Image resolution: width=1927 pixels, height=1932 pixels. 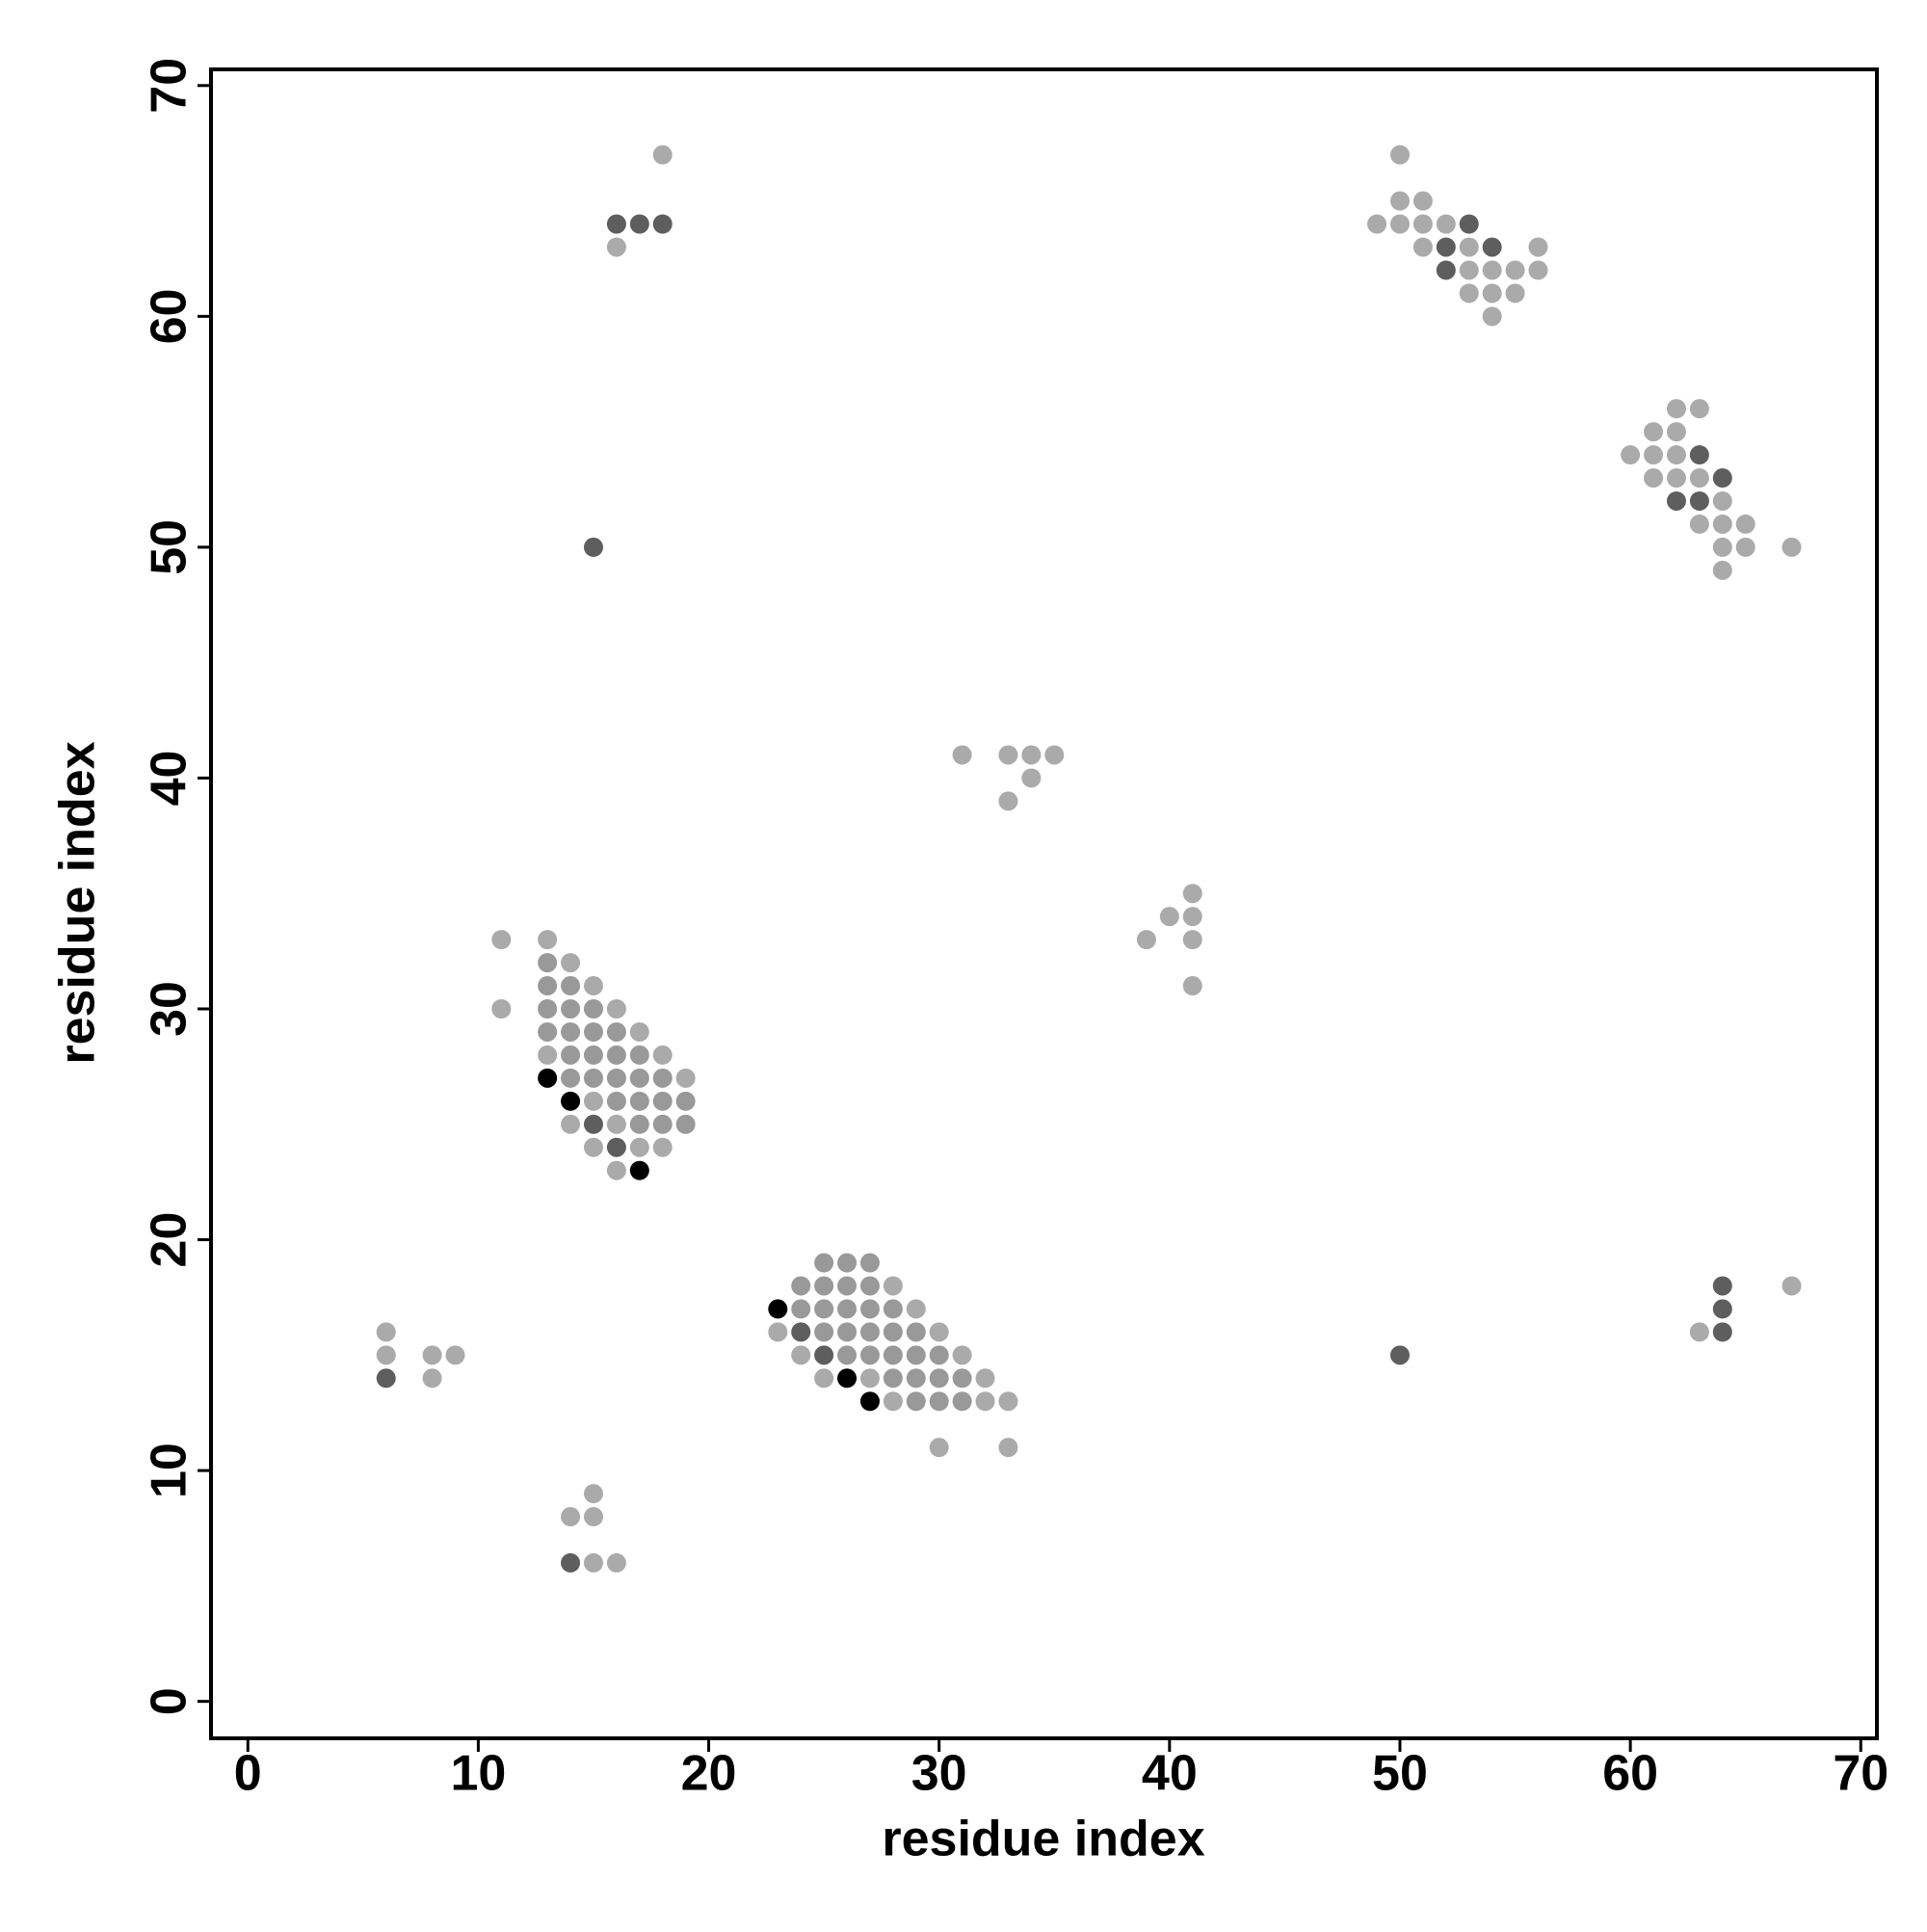 What do you see at coordinates (478, 1774) in the screenshot?
I see `x-tick-label: 10` at bounding box center [478, 1774].